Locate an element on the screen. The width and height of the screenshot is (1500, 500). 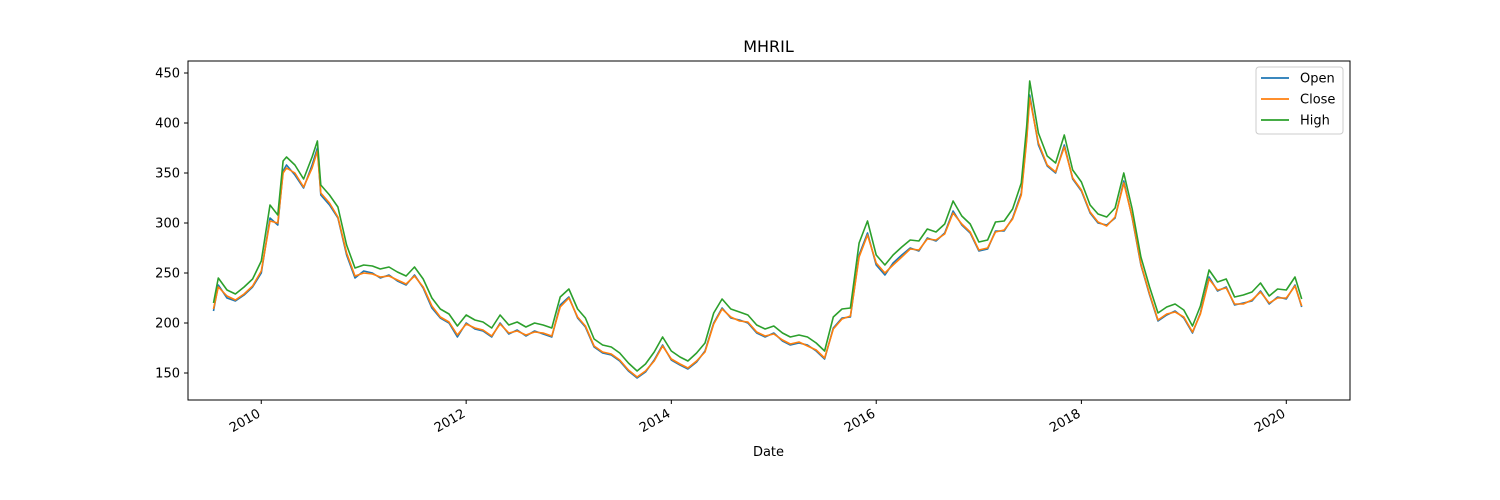
legend-label-open: Open is located at coordinates (1317, 79).